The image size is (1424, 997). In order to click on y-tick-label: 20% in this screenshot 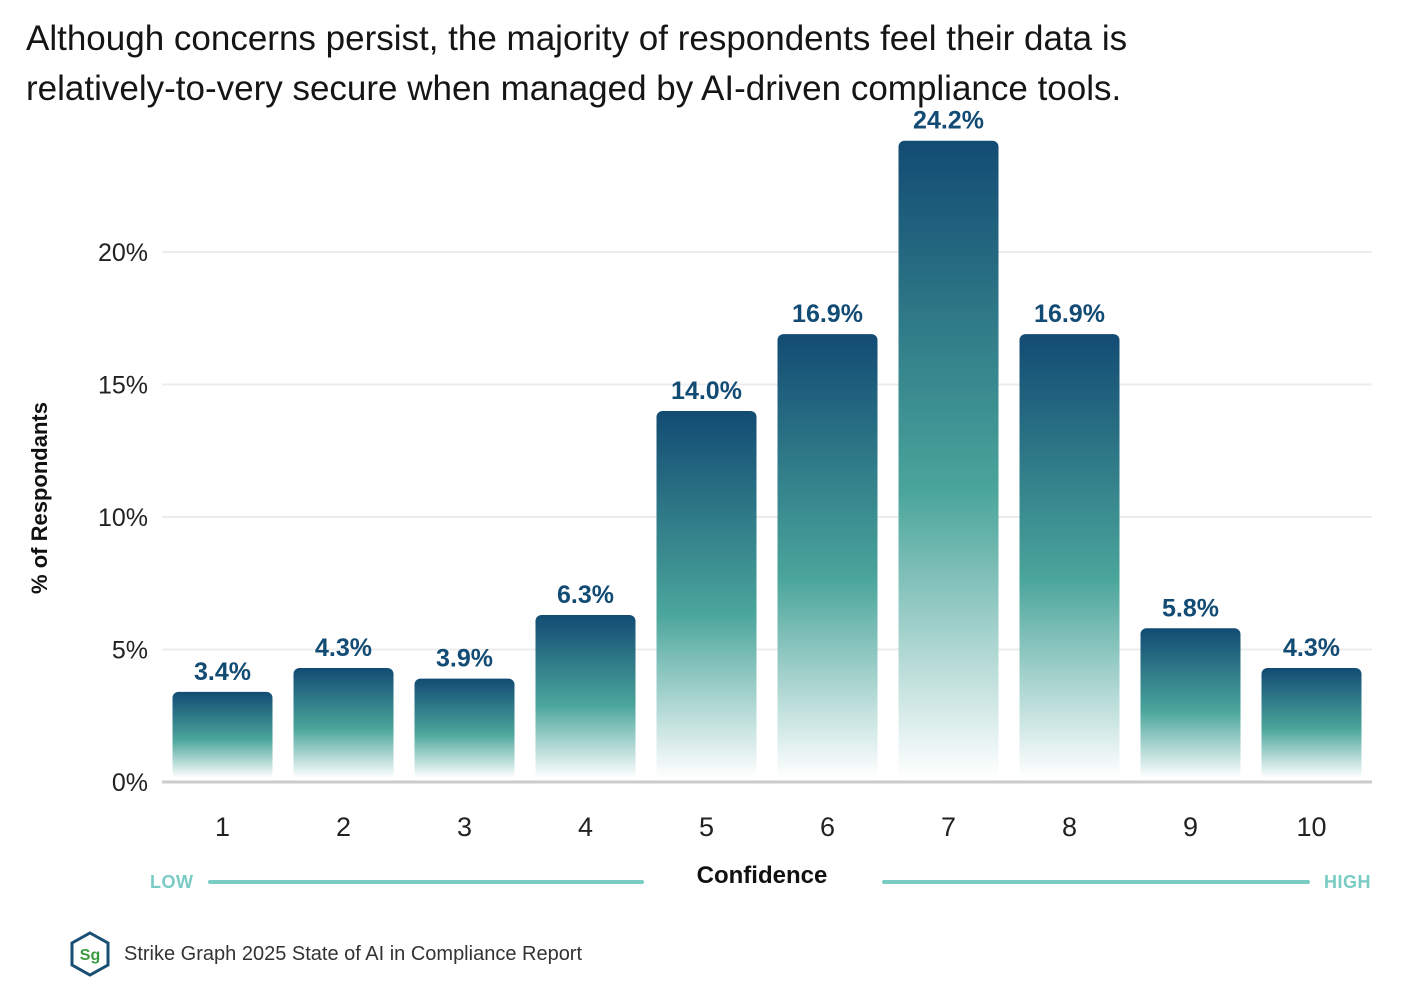, I will do `click(123, 253)`.